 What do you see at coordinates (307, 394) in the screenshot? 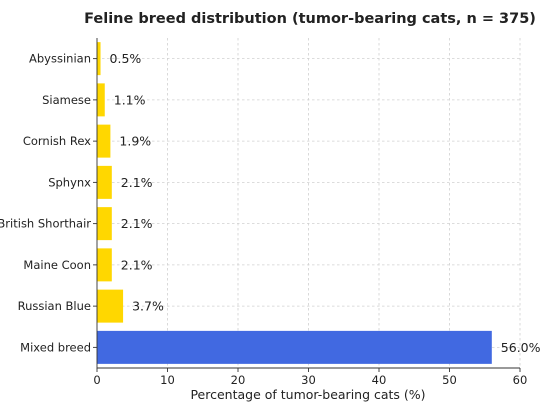
I see `x-axis-label: Percentage of tumor-bearing cats (%)` at bounding box center [307, 394].